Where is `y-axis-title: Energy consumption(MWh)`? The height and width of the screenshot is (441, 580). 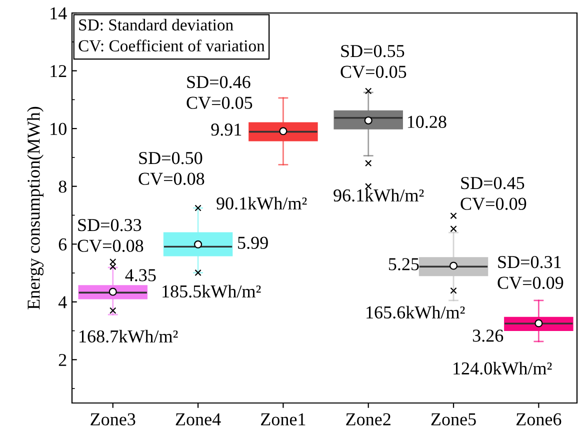 y-axis-title: Energy consumption(MWh) is located at coordinates (35, 208).